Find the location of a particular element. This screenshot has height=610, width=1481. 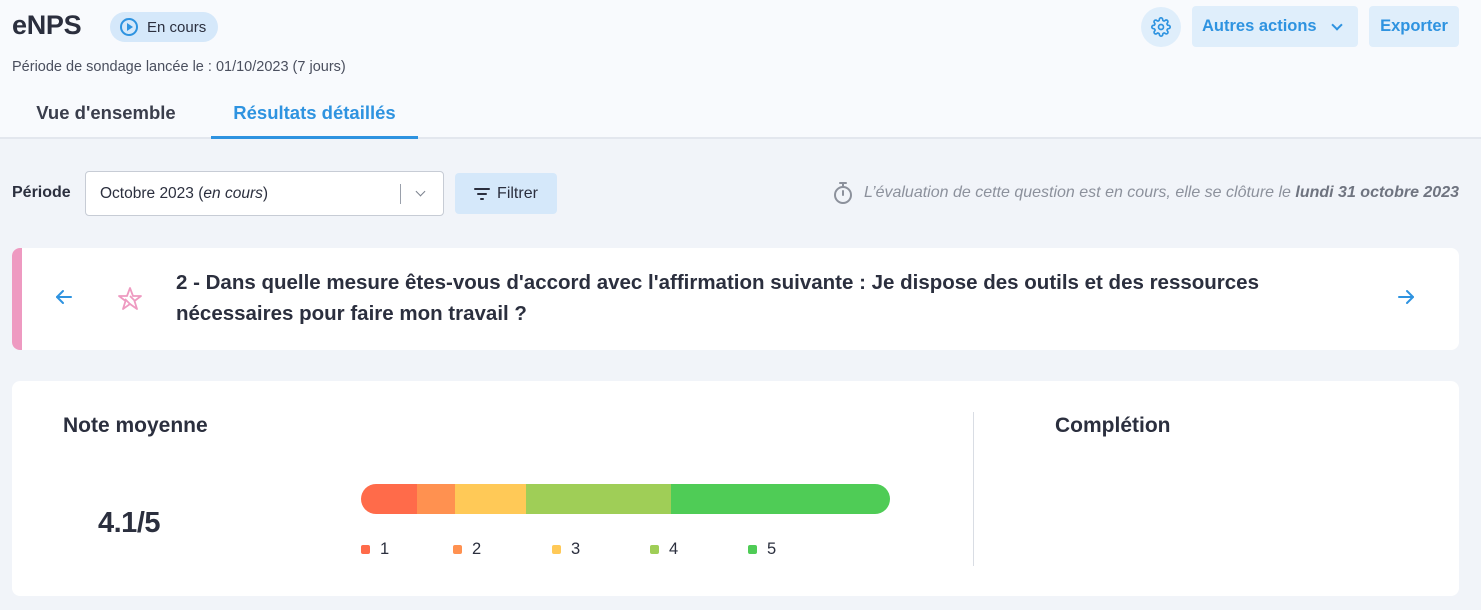

period-select: Octobre 2023 (en cours) is located at coordinates (264, 193).